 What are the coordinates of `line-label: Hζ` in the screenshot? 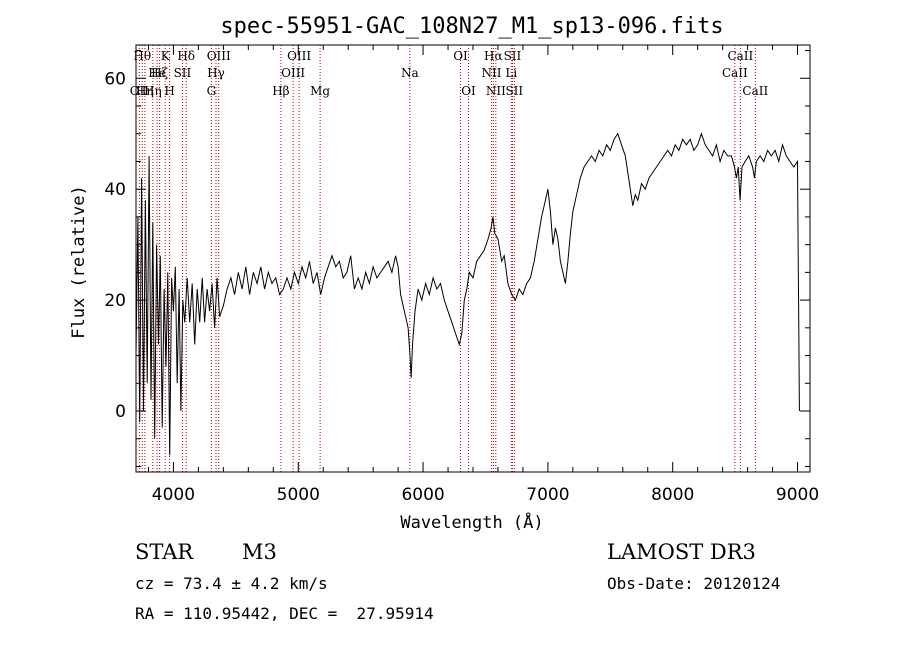 It's located at (159, 73).